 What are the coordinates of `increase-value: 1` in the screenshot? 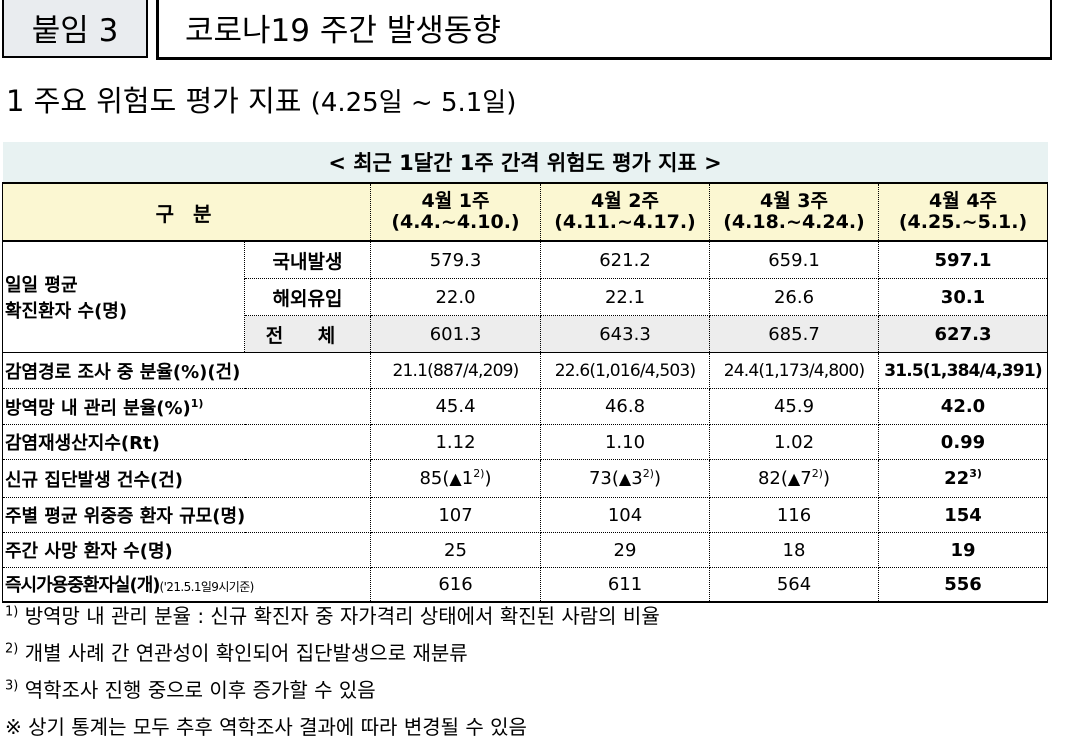 It's located at (467, 478).